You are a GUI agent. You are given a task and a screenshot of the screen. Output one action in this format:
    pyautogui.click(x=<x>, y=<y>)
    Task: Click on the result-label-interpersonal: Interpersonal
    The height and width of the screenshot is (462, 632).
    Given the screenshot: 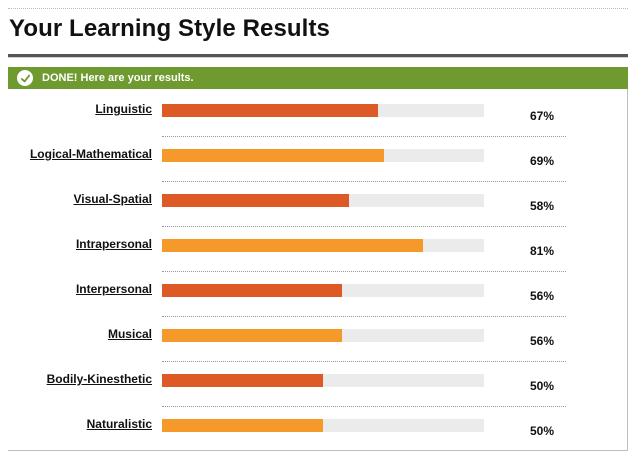 What is the action you would take?
    pyautogui.click(x=113, y=289)
    